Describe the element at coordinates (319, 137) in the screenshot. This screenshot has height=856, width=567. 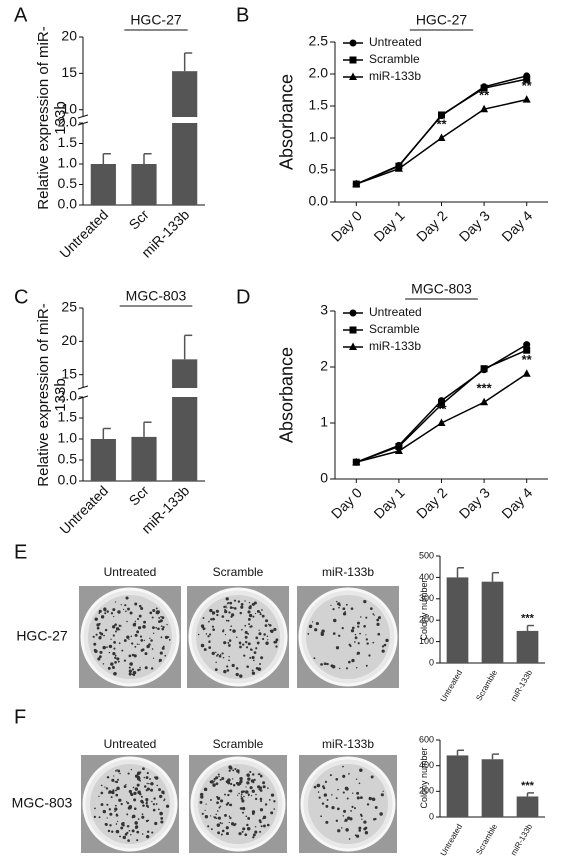
I see `y-tick-label: 1.0` at that location.